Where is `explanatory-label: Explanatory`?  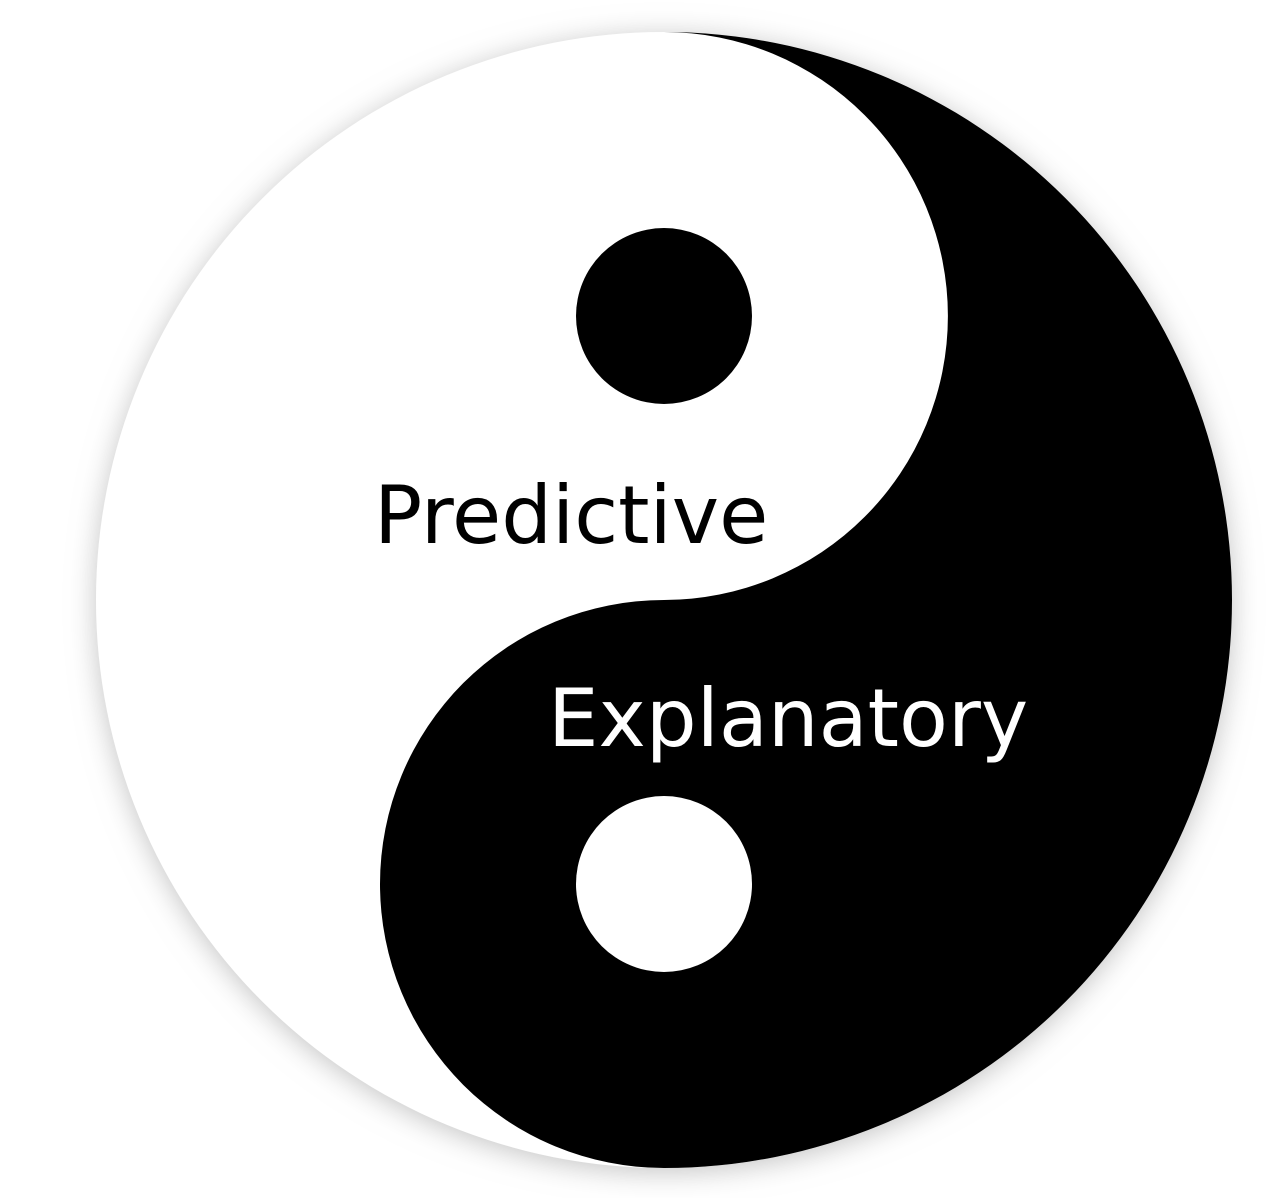
explanatory-label: Explanatory is located at coordinates (788, 718).